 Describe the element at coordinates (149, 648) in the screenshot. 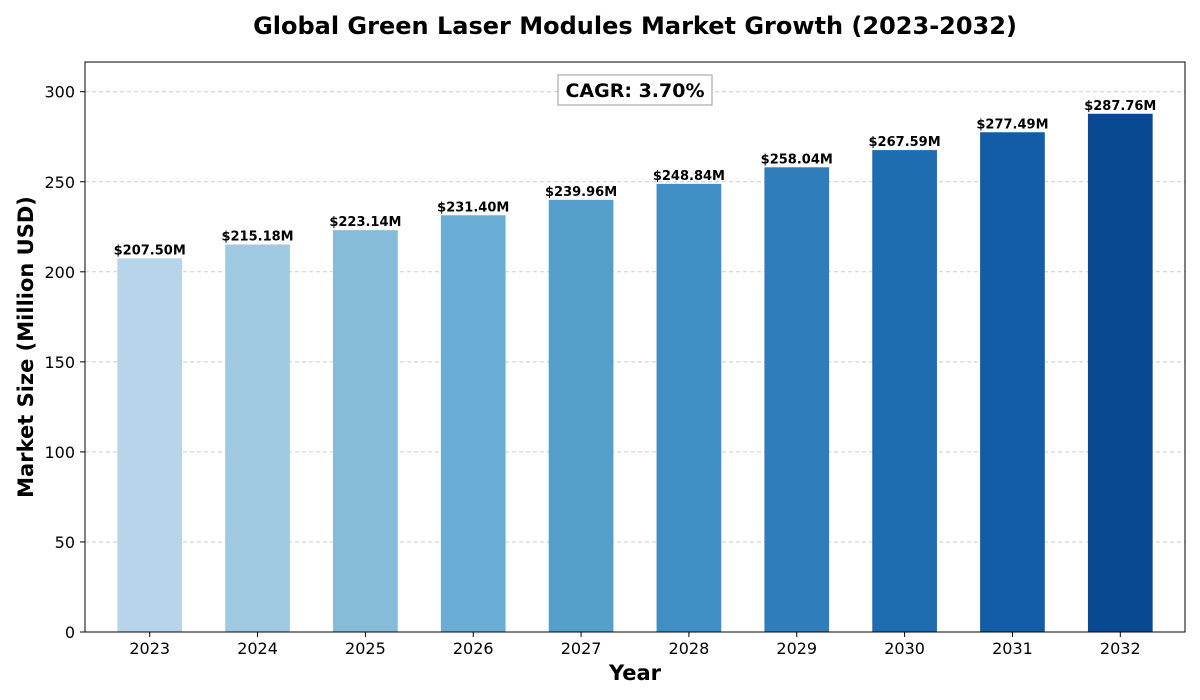

I see `x-tick-label: 2023` at that location.